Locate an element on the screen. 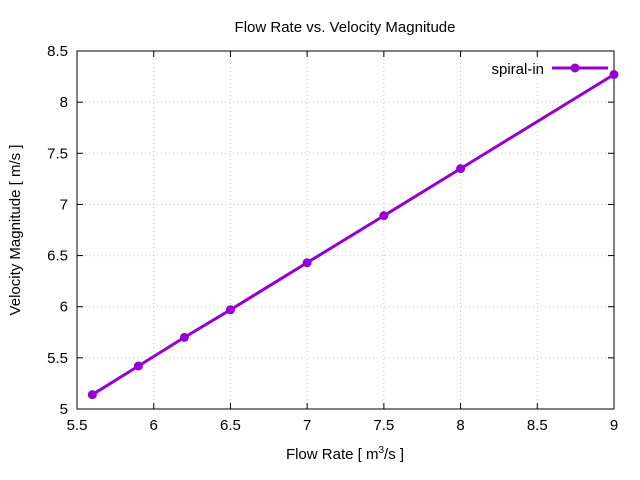  x-axis-label-main: Flow Rate [ m is located at coordinates (332, 454).